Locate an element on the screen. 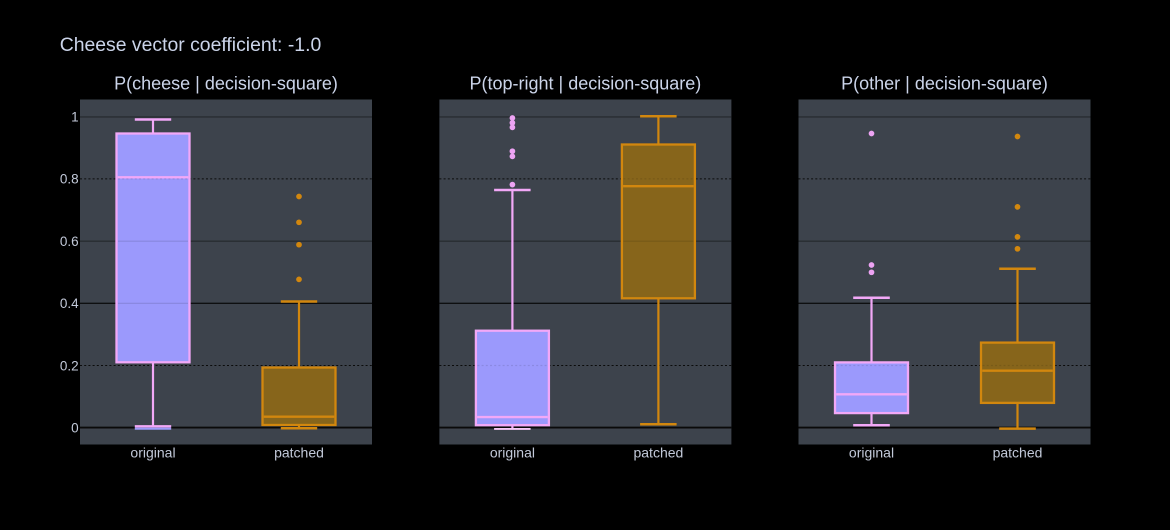 The image size is (1170, 530). svg-text: P(cheese | decision-square) is located at coordinates (226, 84).